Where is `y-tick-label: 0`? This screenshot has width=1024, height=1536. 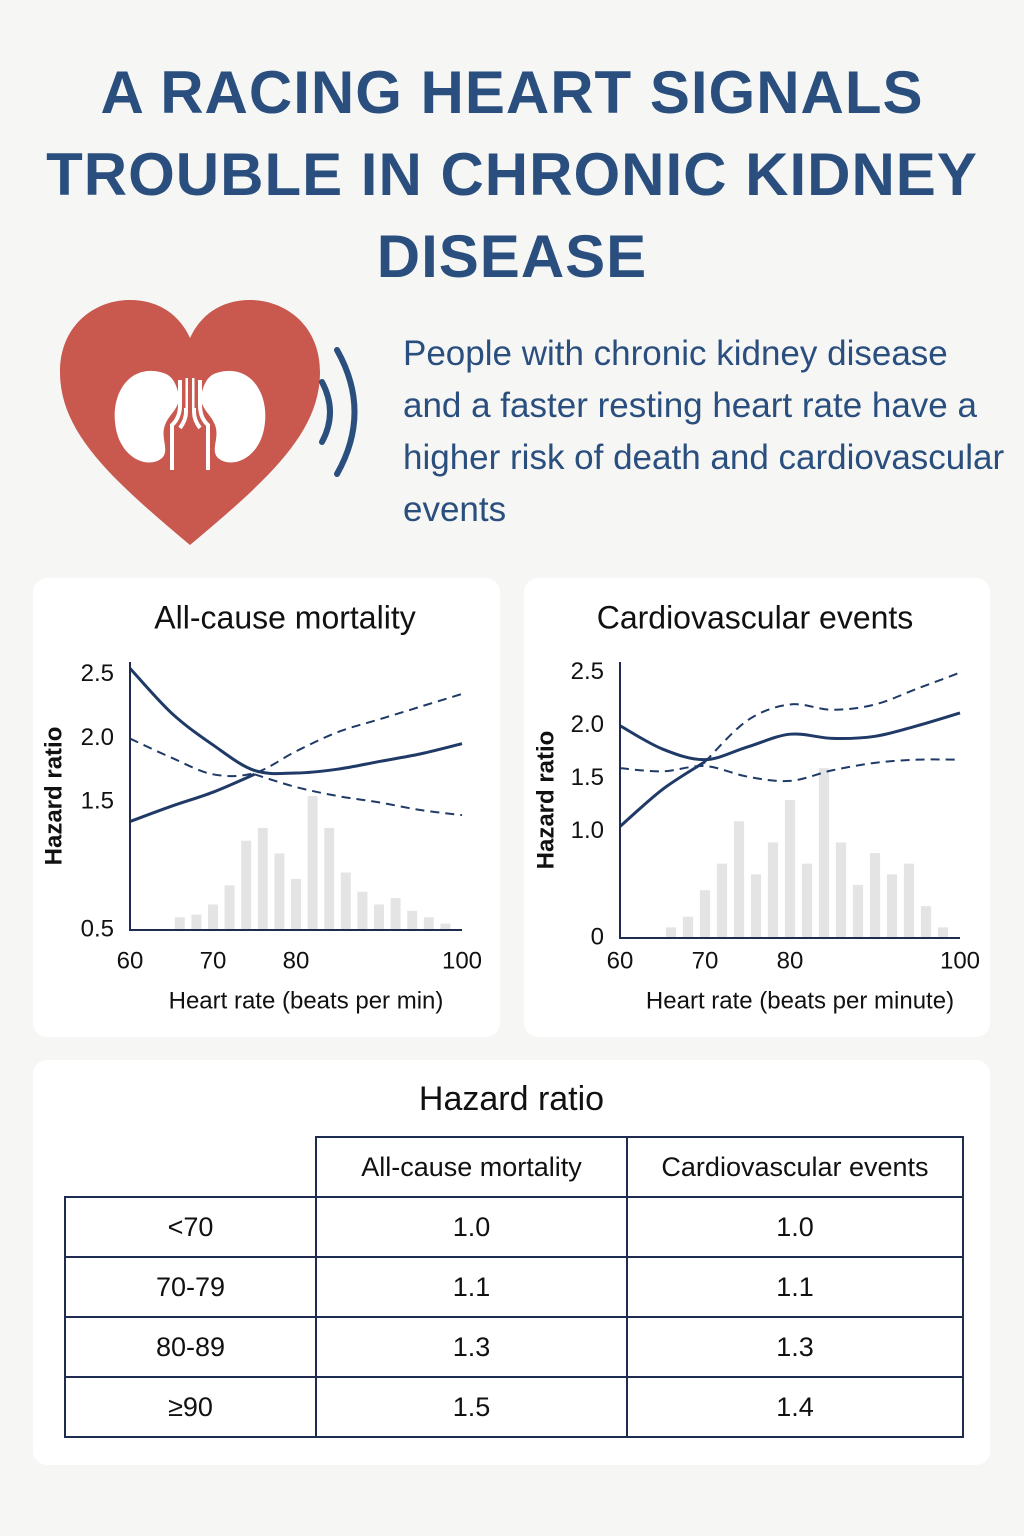 y-tick-label: 0 is located at coordinates (597, 936).